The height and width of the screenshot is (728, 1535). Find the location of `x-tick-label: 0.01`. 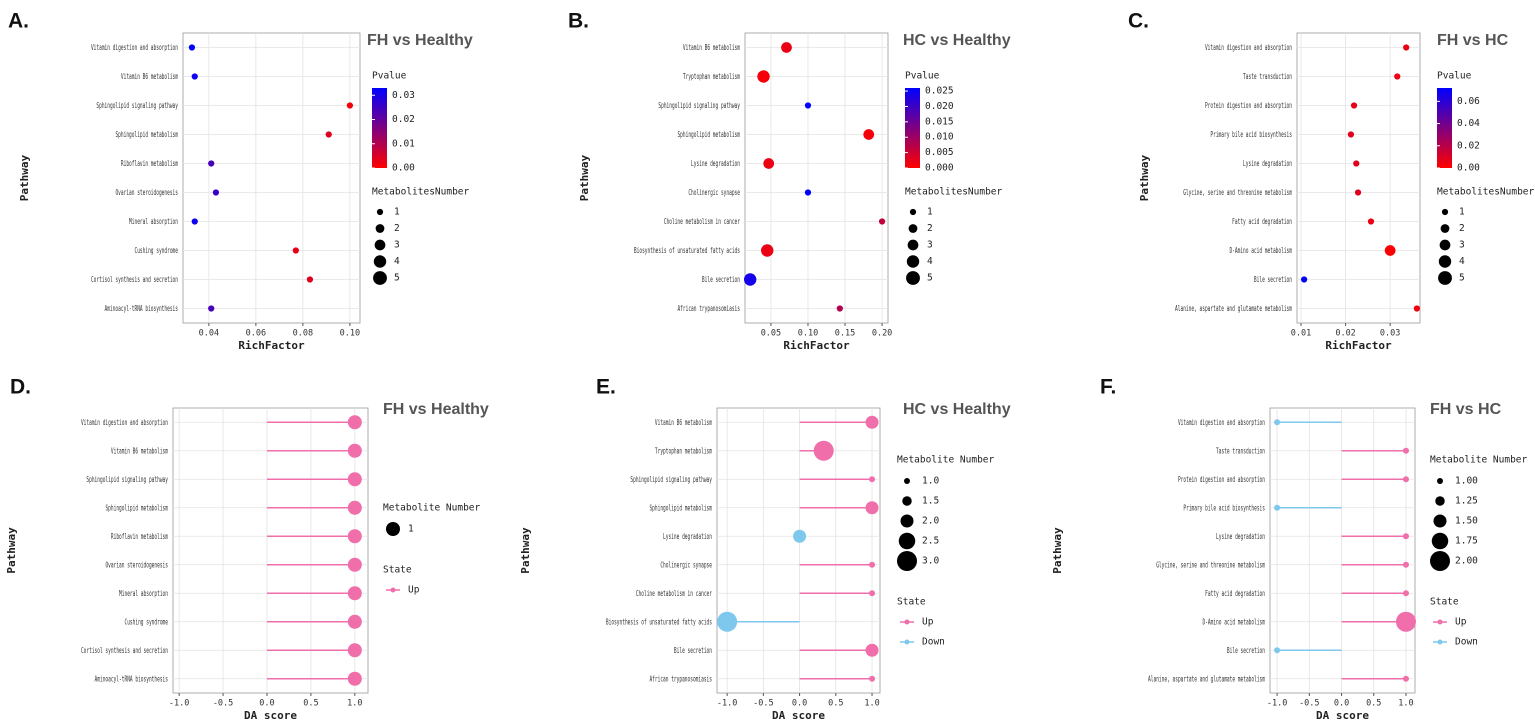

x-tick-label: 0.01 is located at coordinates (1301, 334).